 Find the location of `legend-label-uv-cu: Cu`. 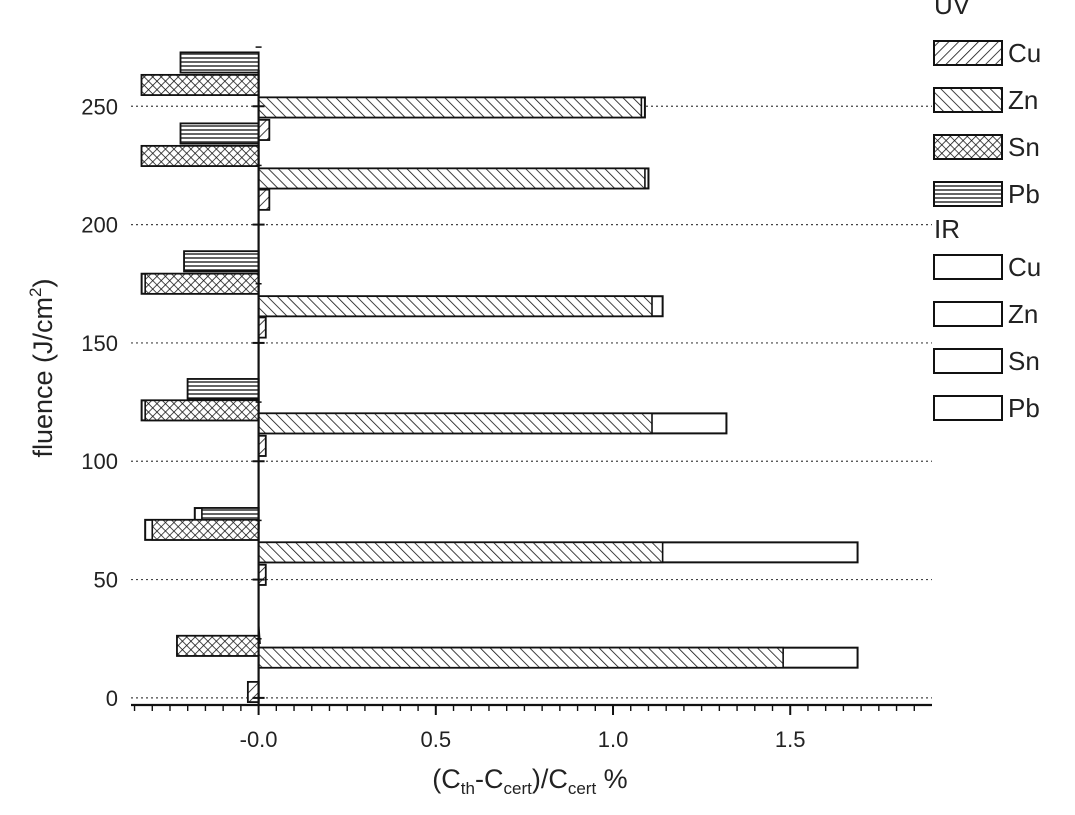

legend-label-uv-cu: Cu is located at coordinates (1024, 53).